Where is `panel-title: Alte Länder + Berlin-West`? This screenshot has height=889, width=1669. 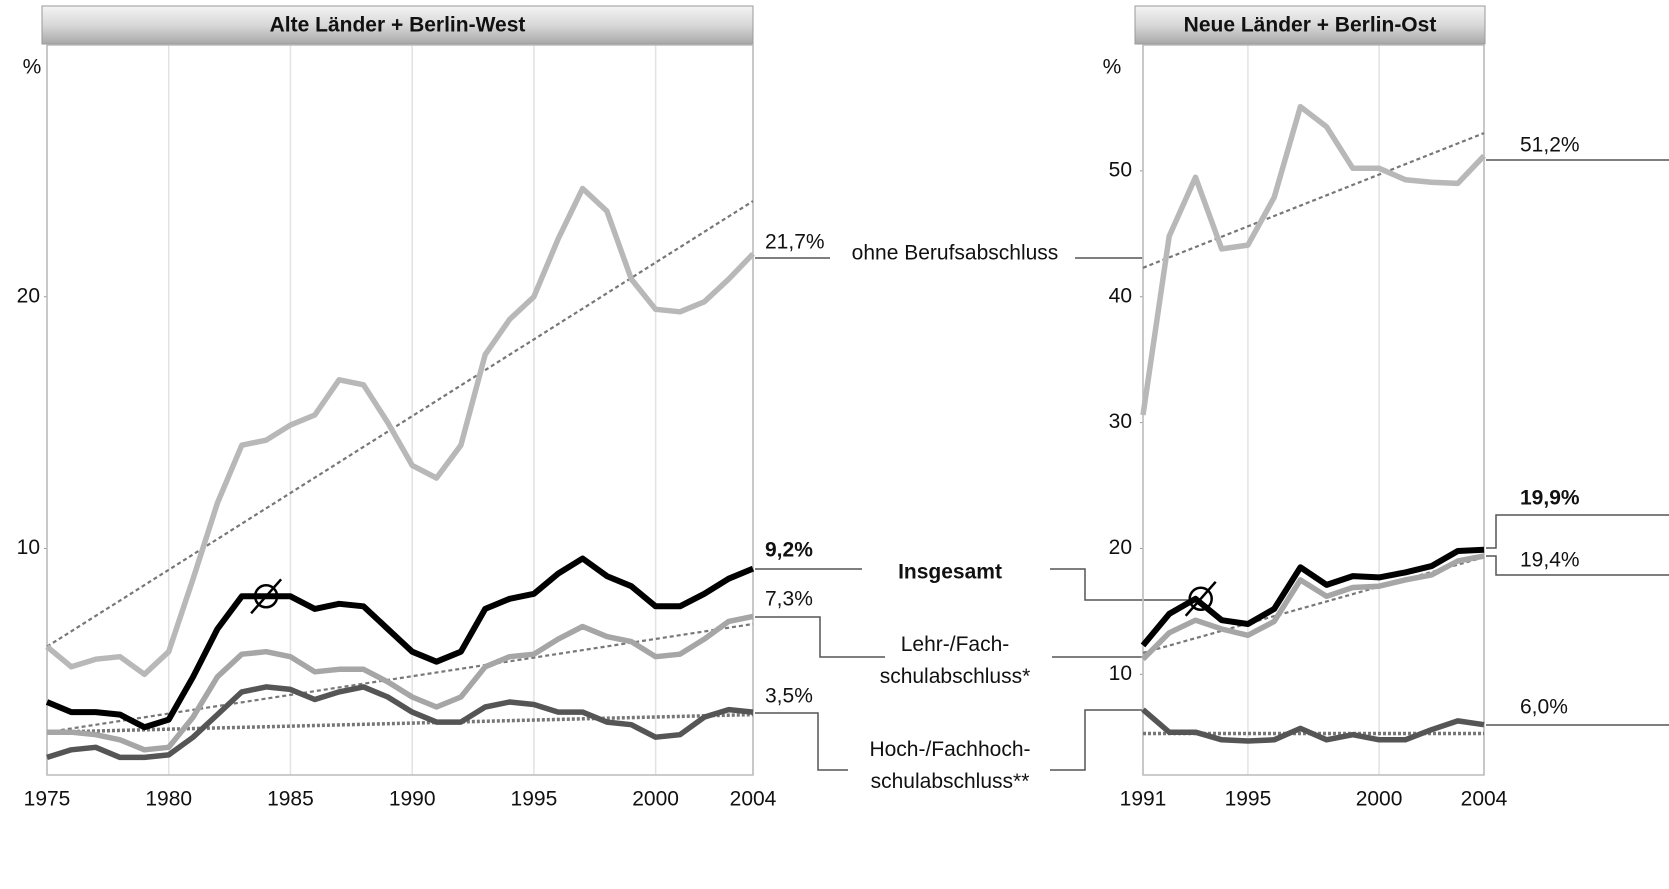
panel-title: Alte Länder + Berlin-West is located at coordinates (398, 25).